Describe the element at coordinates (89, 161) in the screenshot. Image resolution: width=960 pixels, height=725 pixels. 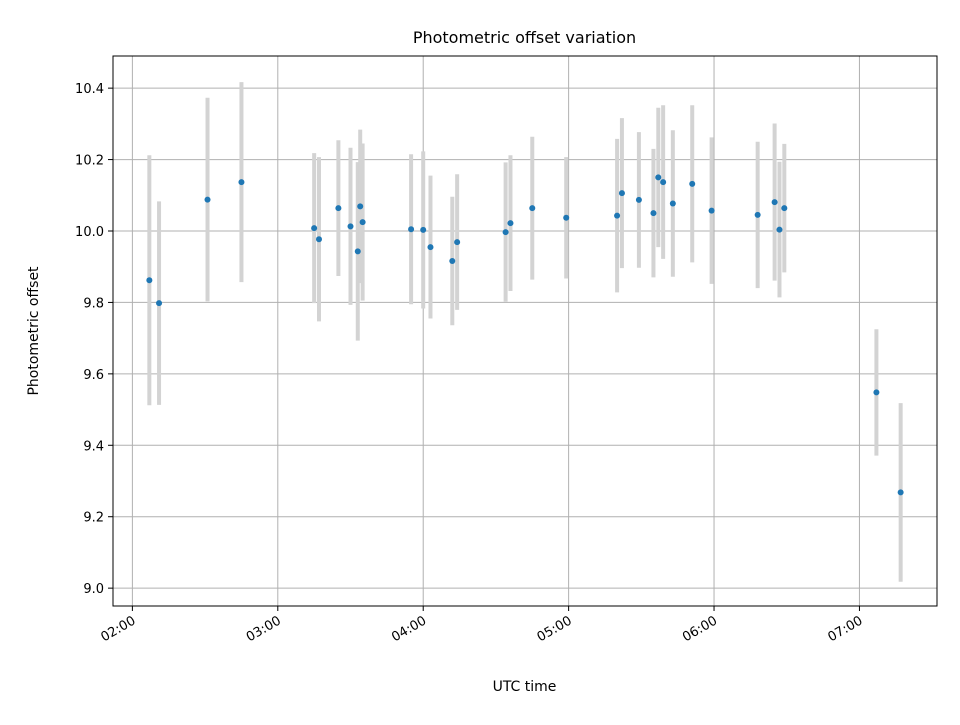
I see `y-tick-label: 10.2` at that location.